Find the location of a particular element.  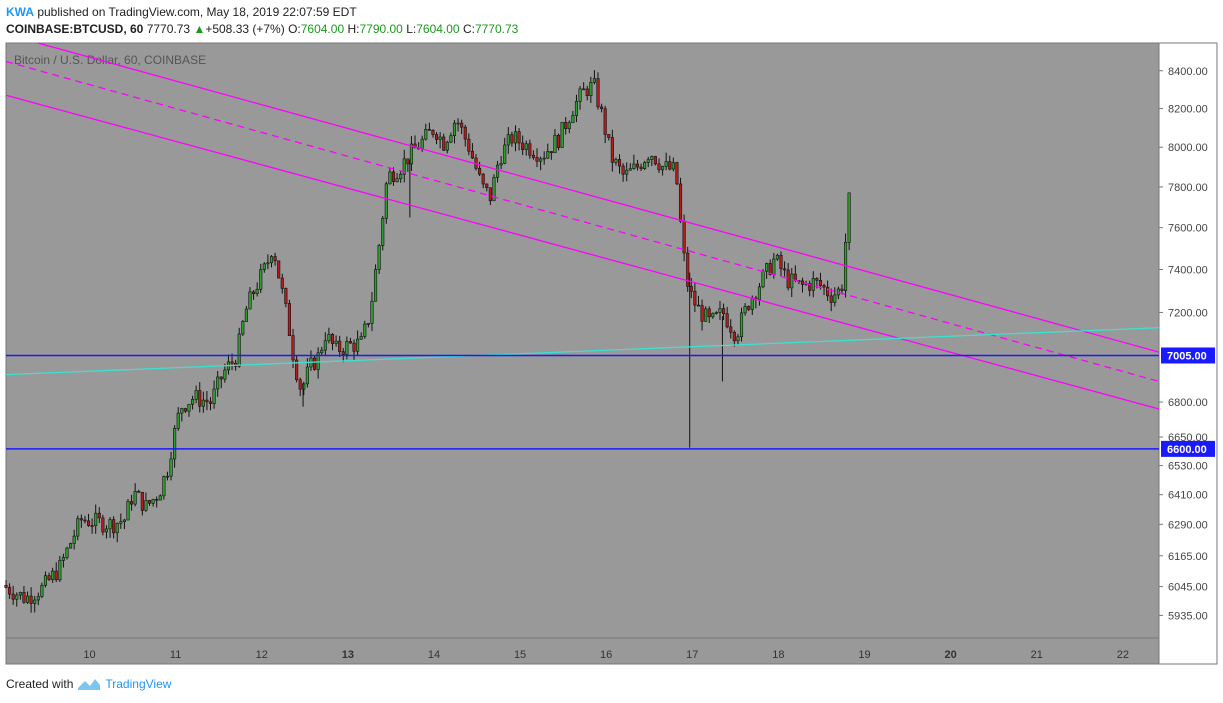

x-tick-label: 17 is located at coordinates (692, 655).